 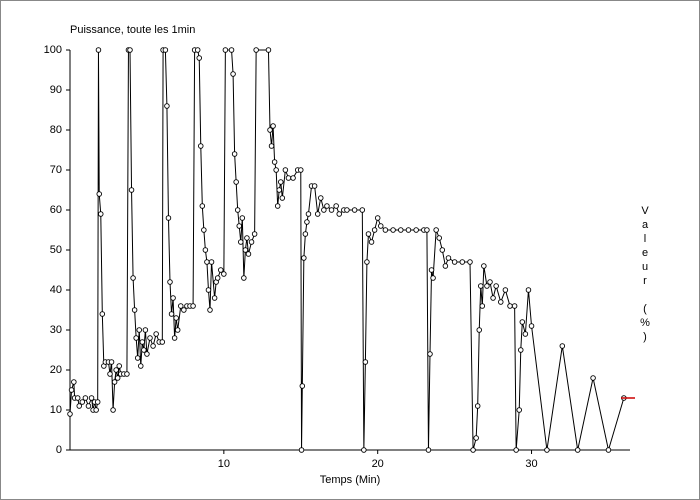 I want to click on y-axis-label: Valeur (%), so click(x=645, y=275).